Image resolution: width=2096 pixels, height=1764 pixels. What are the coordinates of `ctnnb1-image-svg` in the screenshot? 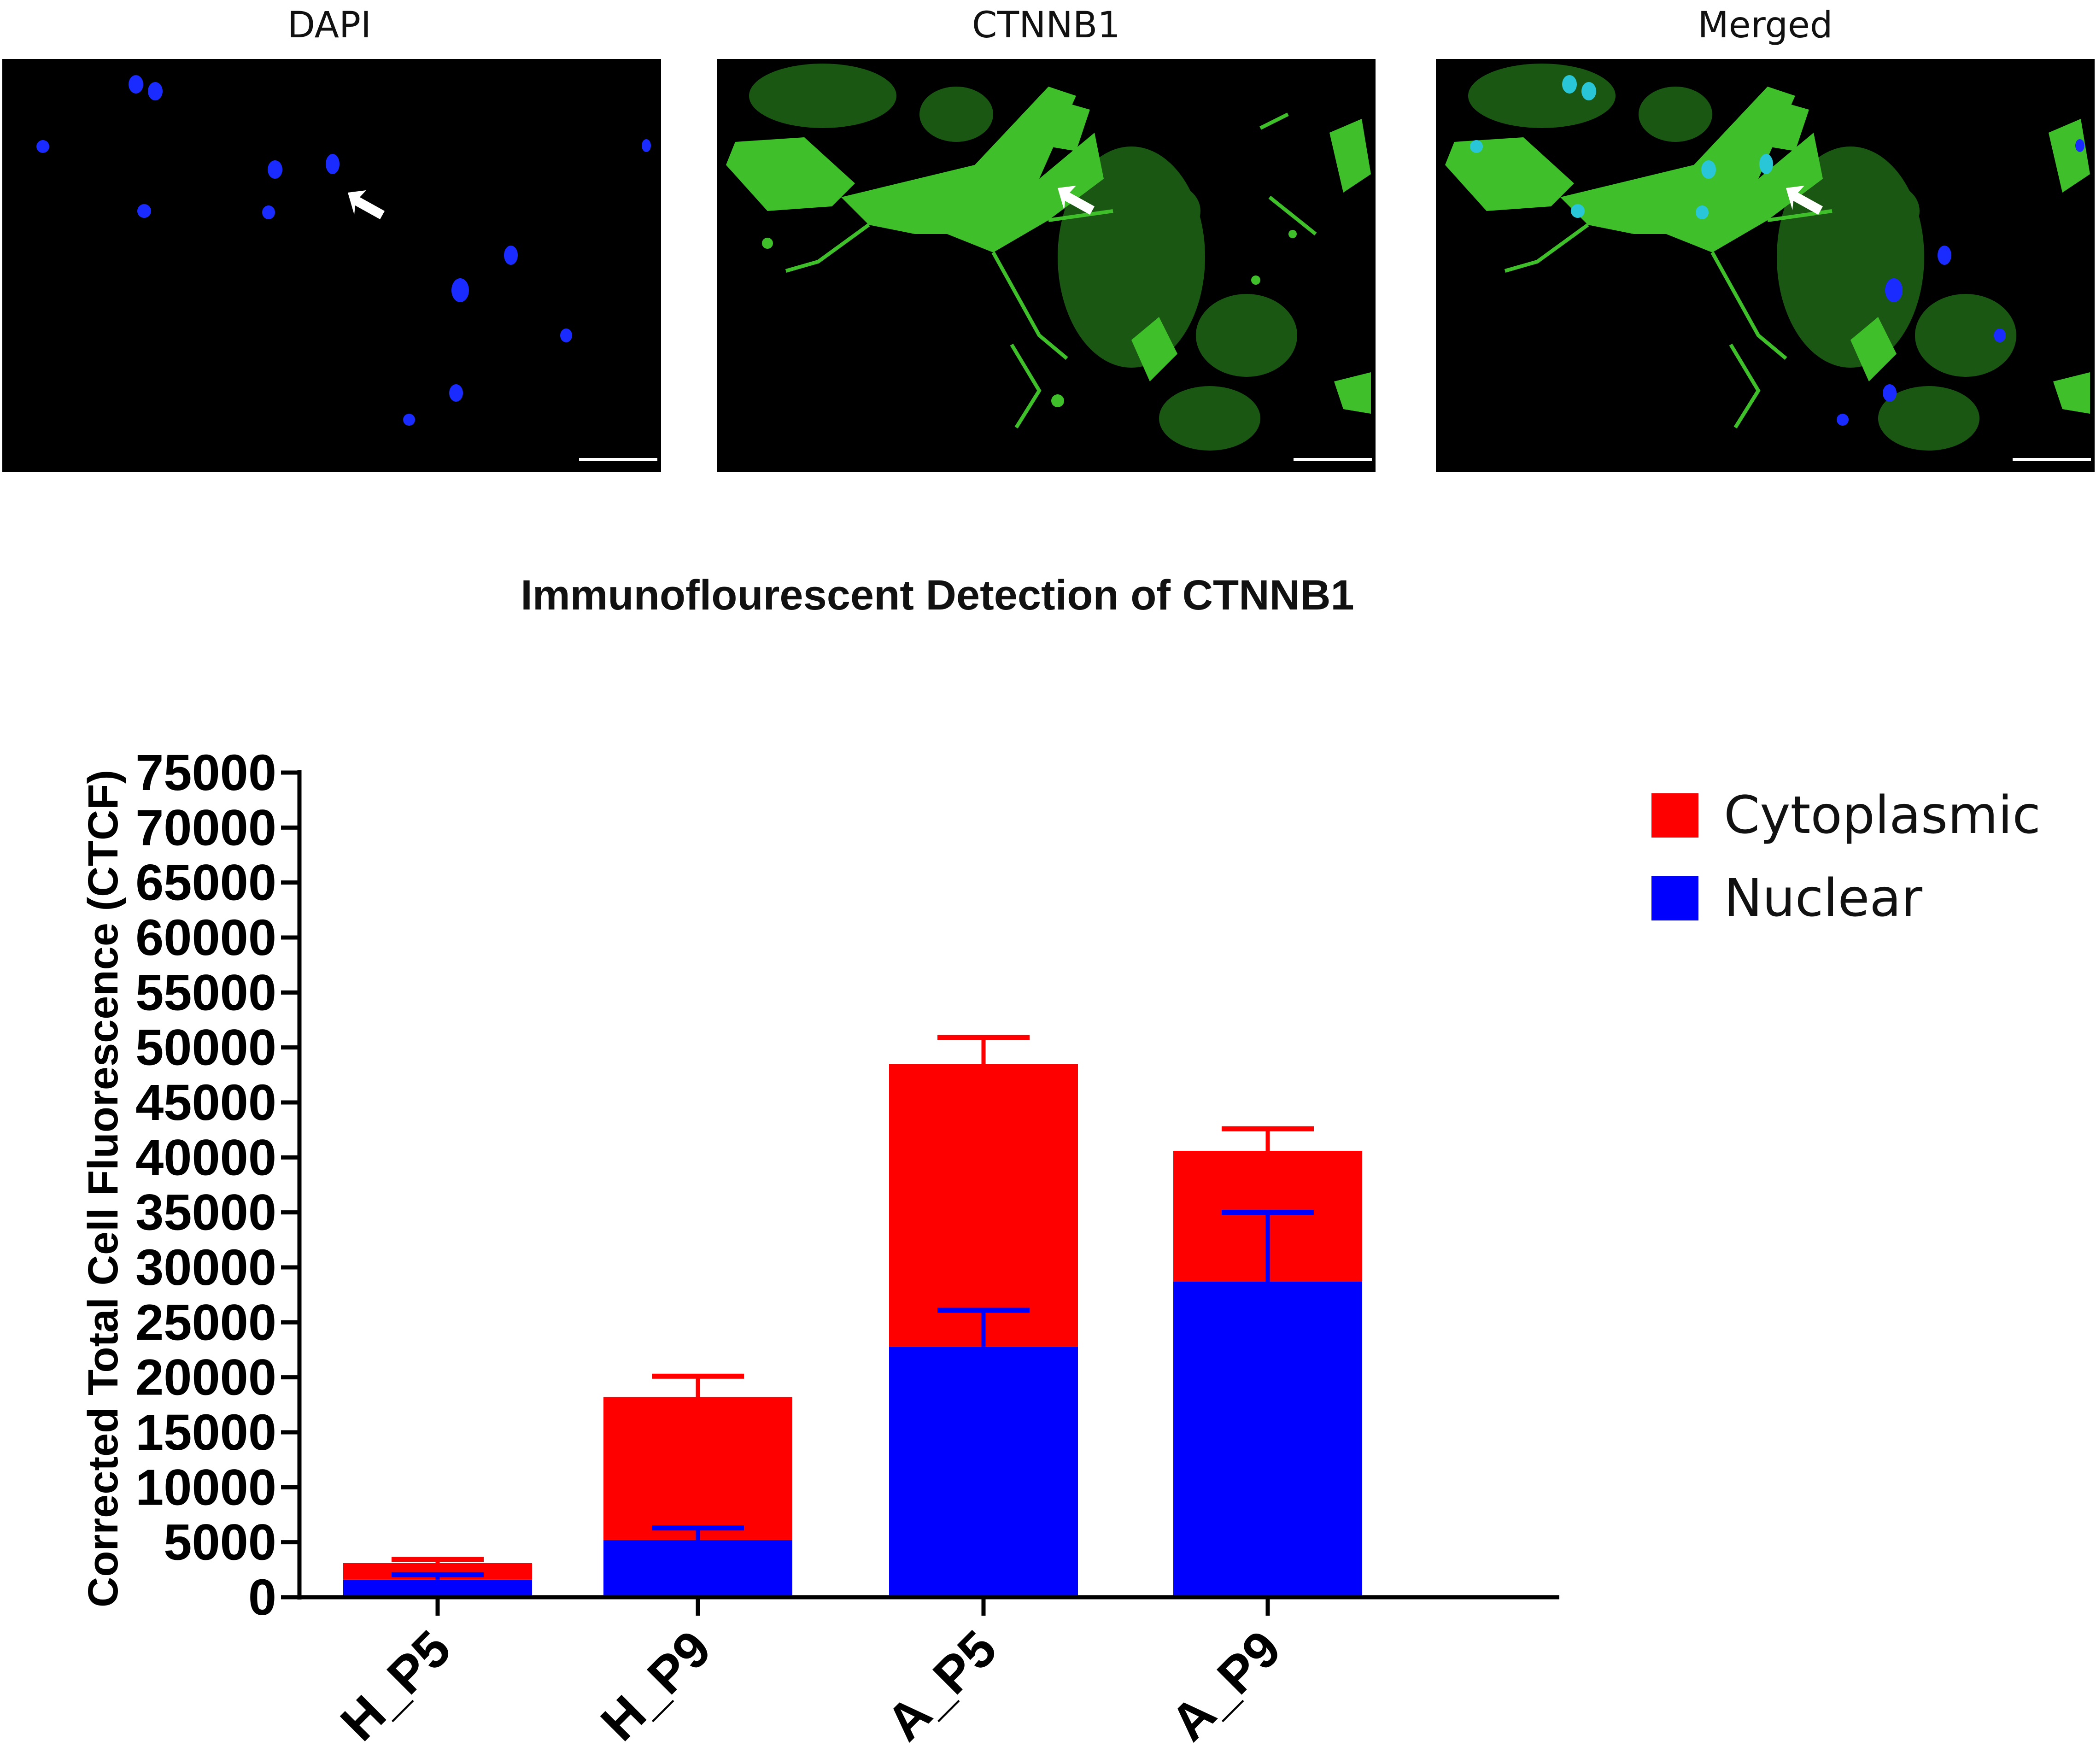 It's located at (1049, 262).